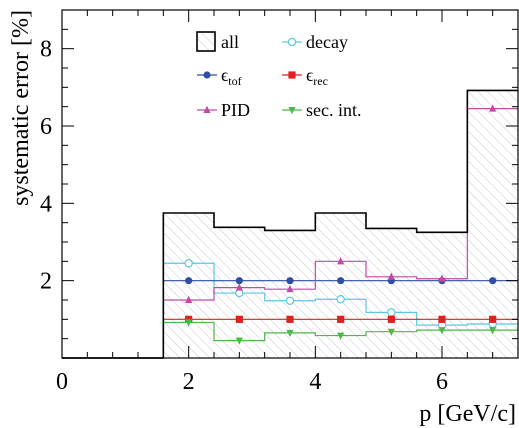  Describe the element at coordinates (305, 76) in the screenshot. I see `legend-entry-eps_rec: ϵrec` at that location.